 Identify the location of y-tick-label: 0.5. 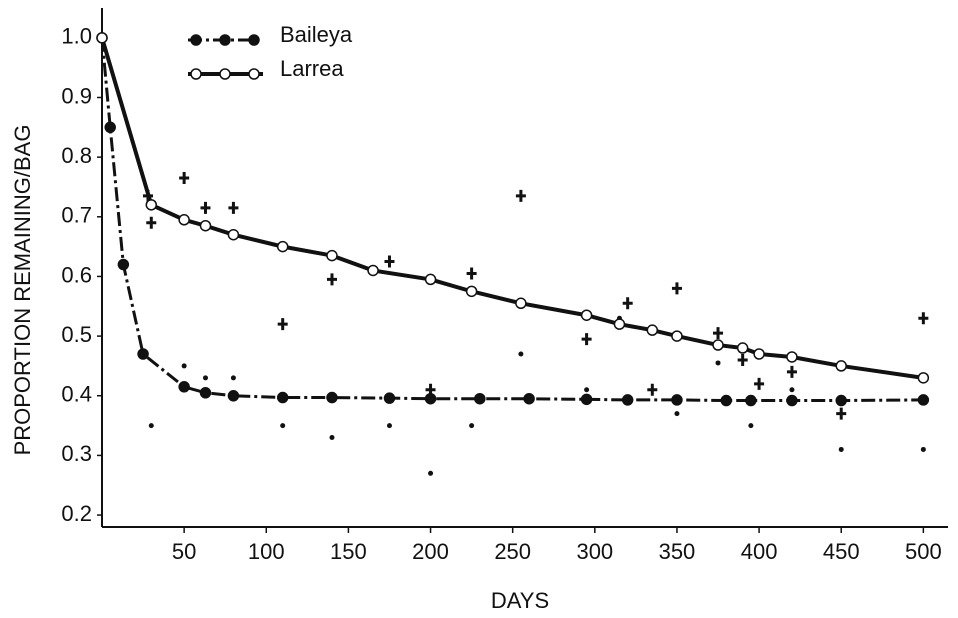
(76, 334).